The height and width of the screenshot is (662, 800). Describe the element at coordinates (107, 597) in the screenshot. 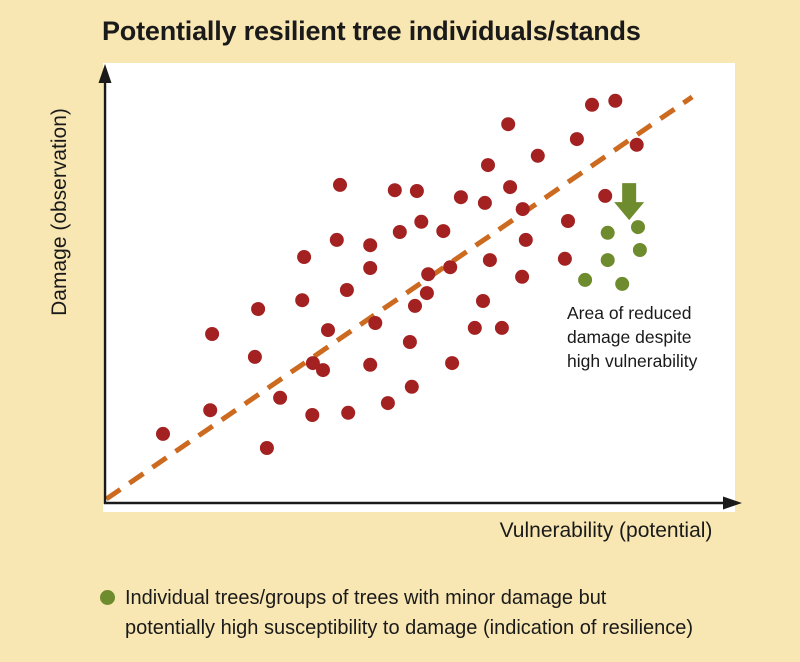

I see `resilient-legend-dot-icon` at that location.